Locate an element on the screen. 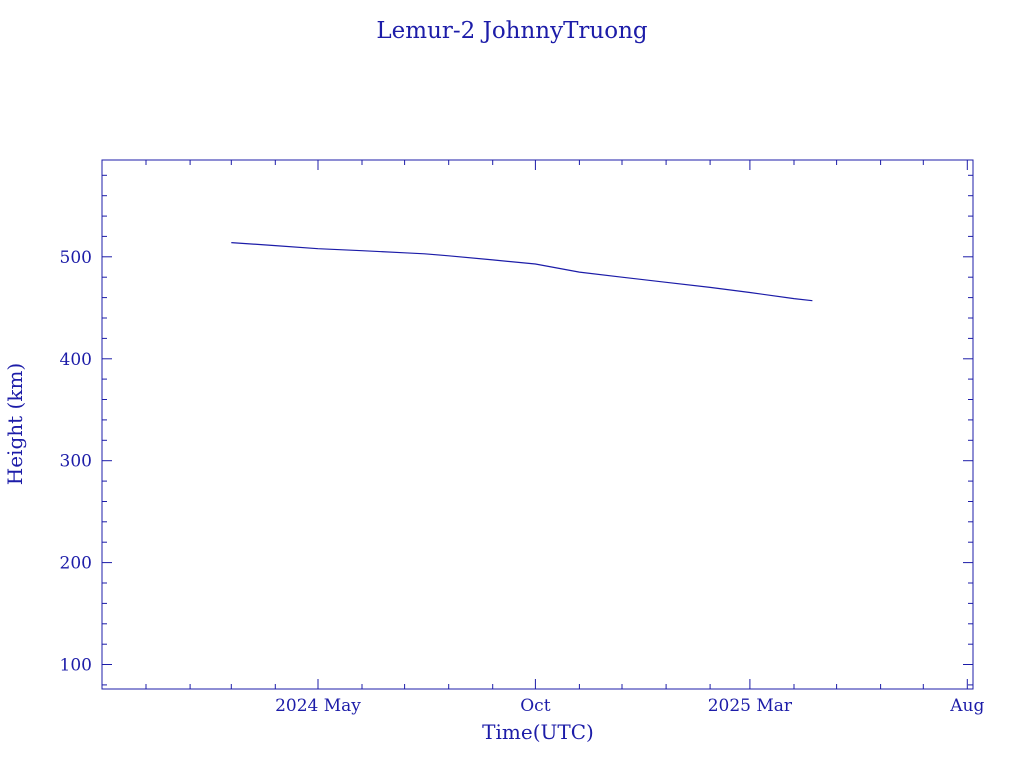  x-axis-label: Time(UTC) is located at coordinates (538, 732).